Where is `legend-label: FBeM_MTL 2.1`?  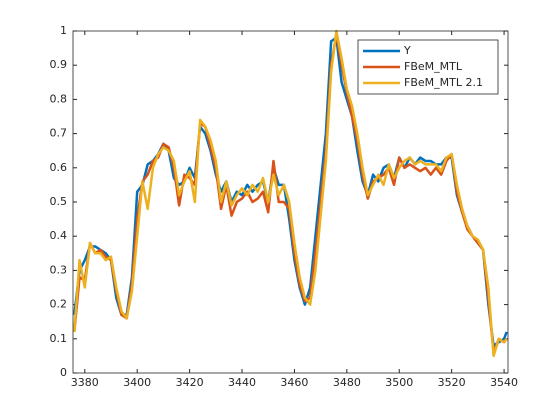 legend-label: FBeM_MTL 2.1 is located at coordinates (443, 82).